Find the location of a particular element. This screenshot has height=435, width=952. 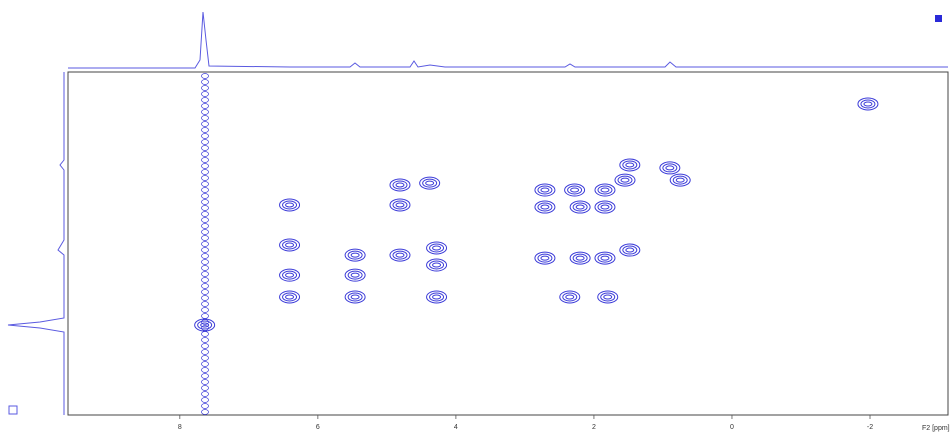

color-marker is located at coordinates (938, 18).